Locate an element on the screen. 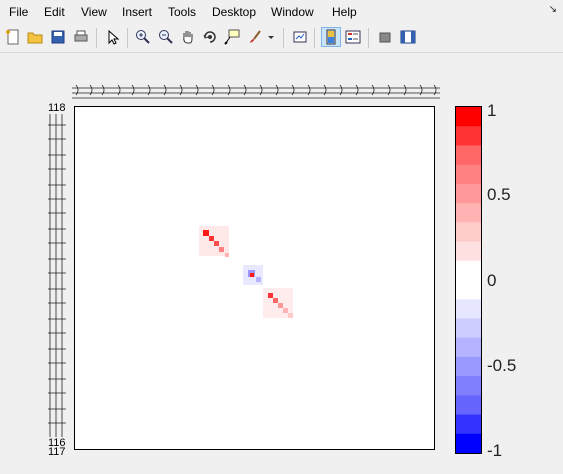 The height and width of the screenshot is (474, 563). menu-insert: Insert is located at coordinates (137, 12).